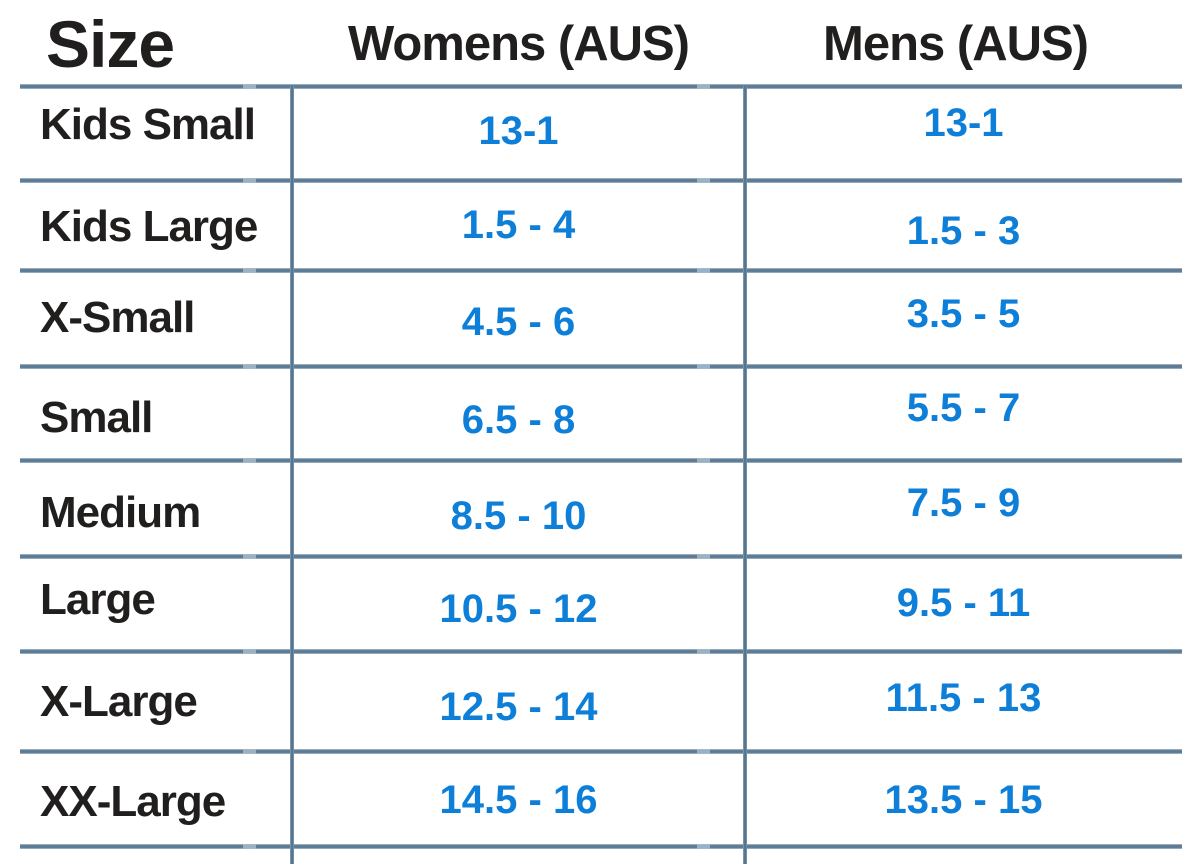 This screenshot has height=864, width=1182. Describe the element at coordinates (963, 230) in the screenshot. I see `mens-cell: 1.5 - 3` at that location.